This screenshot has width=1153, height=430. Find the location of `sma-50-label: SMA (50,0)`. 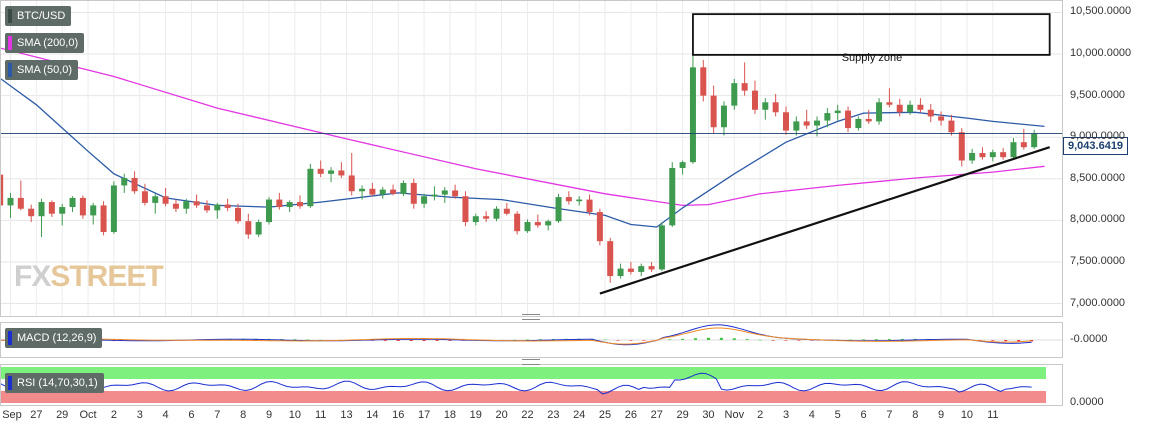

sma-50-label: SMA (50,0) is located at coordinates (42, 70).